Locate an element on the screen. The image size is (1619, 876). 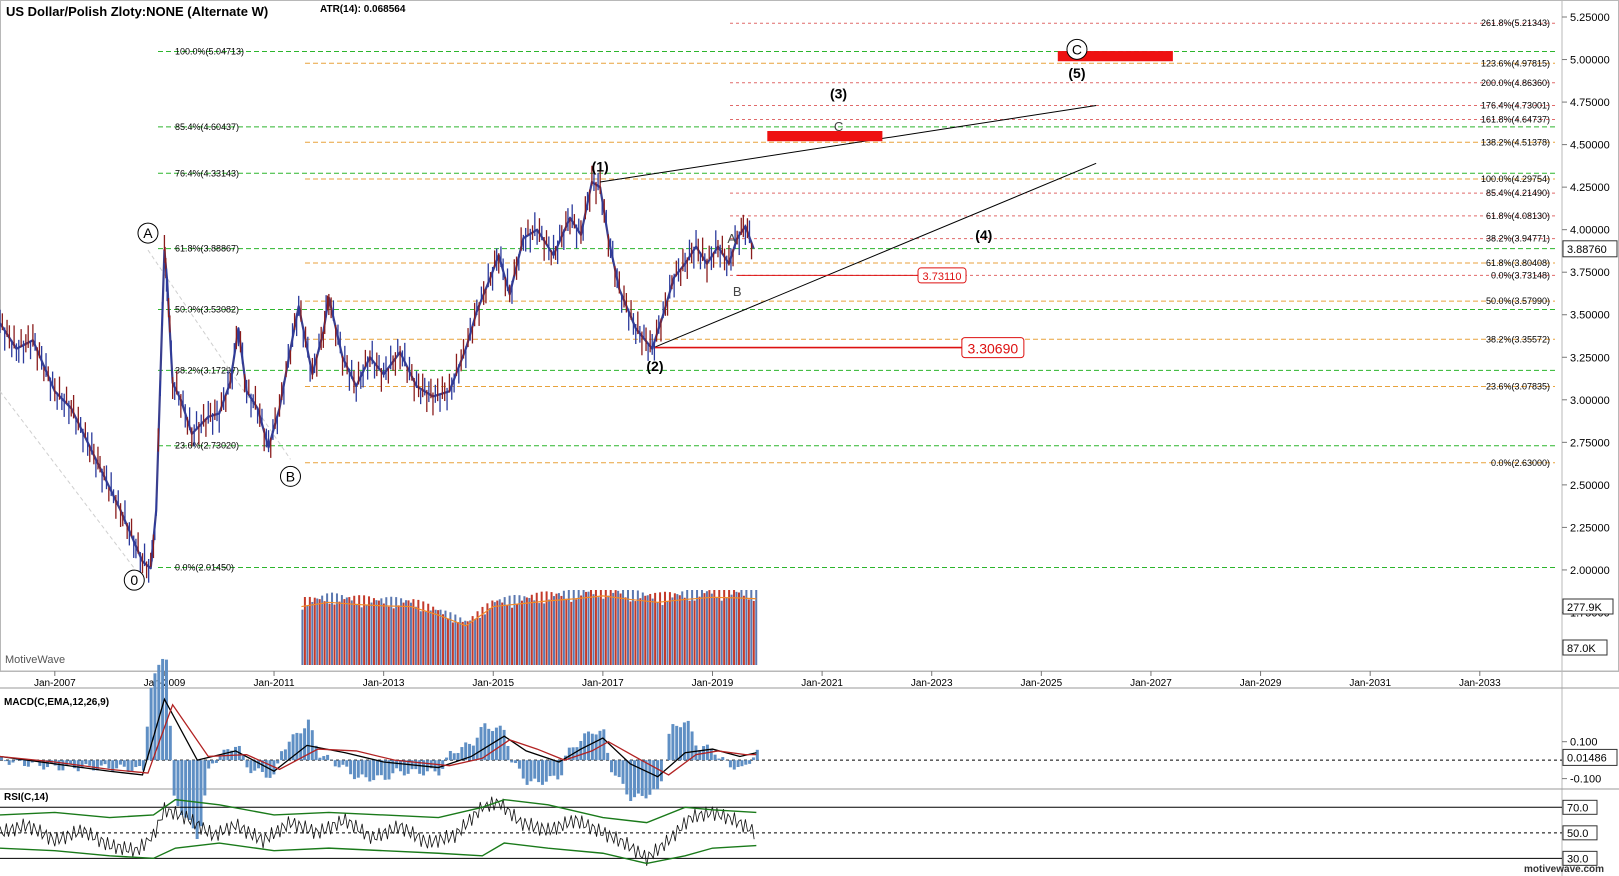
fib-label-green: 0.0%(2.01450) is located at coordinates (204, 567).